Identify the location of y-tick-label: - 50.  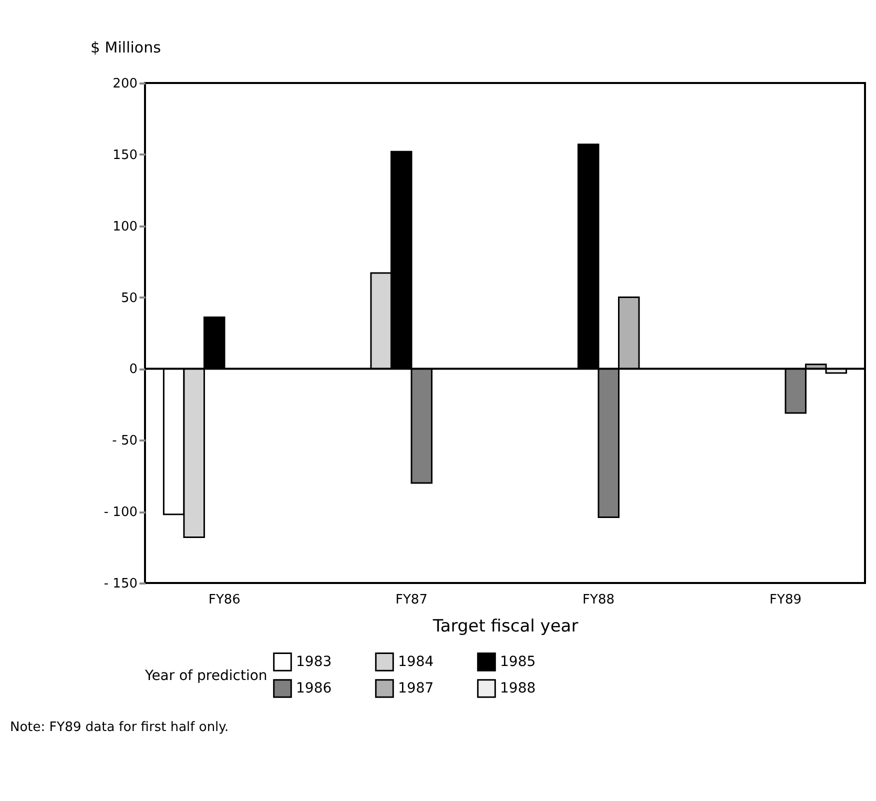
(125, 441).